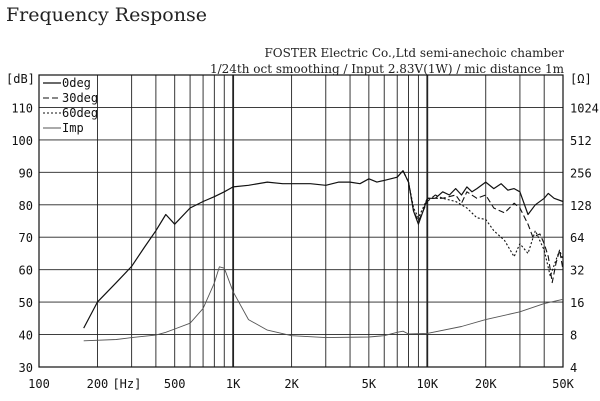 The image size is (600, 401). Describe the element at coordinates (563, 384) in the screenshot. I see `x-tick-label: 50K` at that location.